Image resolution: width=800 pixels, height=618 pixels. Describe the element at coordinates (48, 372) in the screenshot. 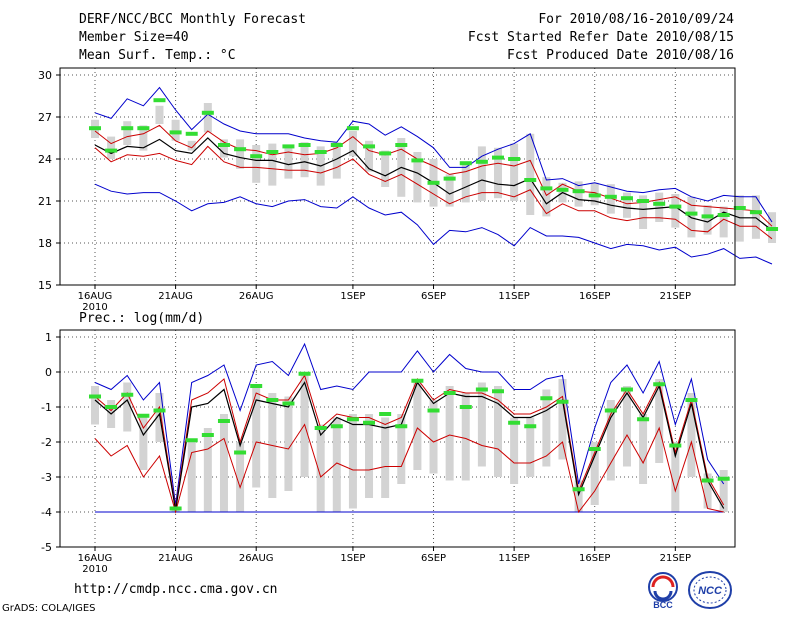

I see `prec-ytick-label: 0` at that location.